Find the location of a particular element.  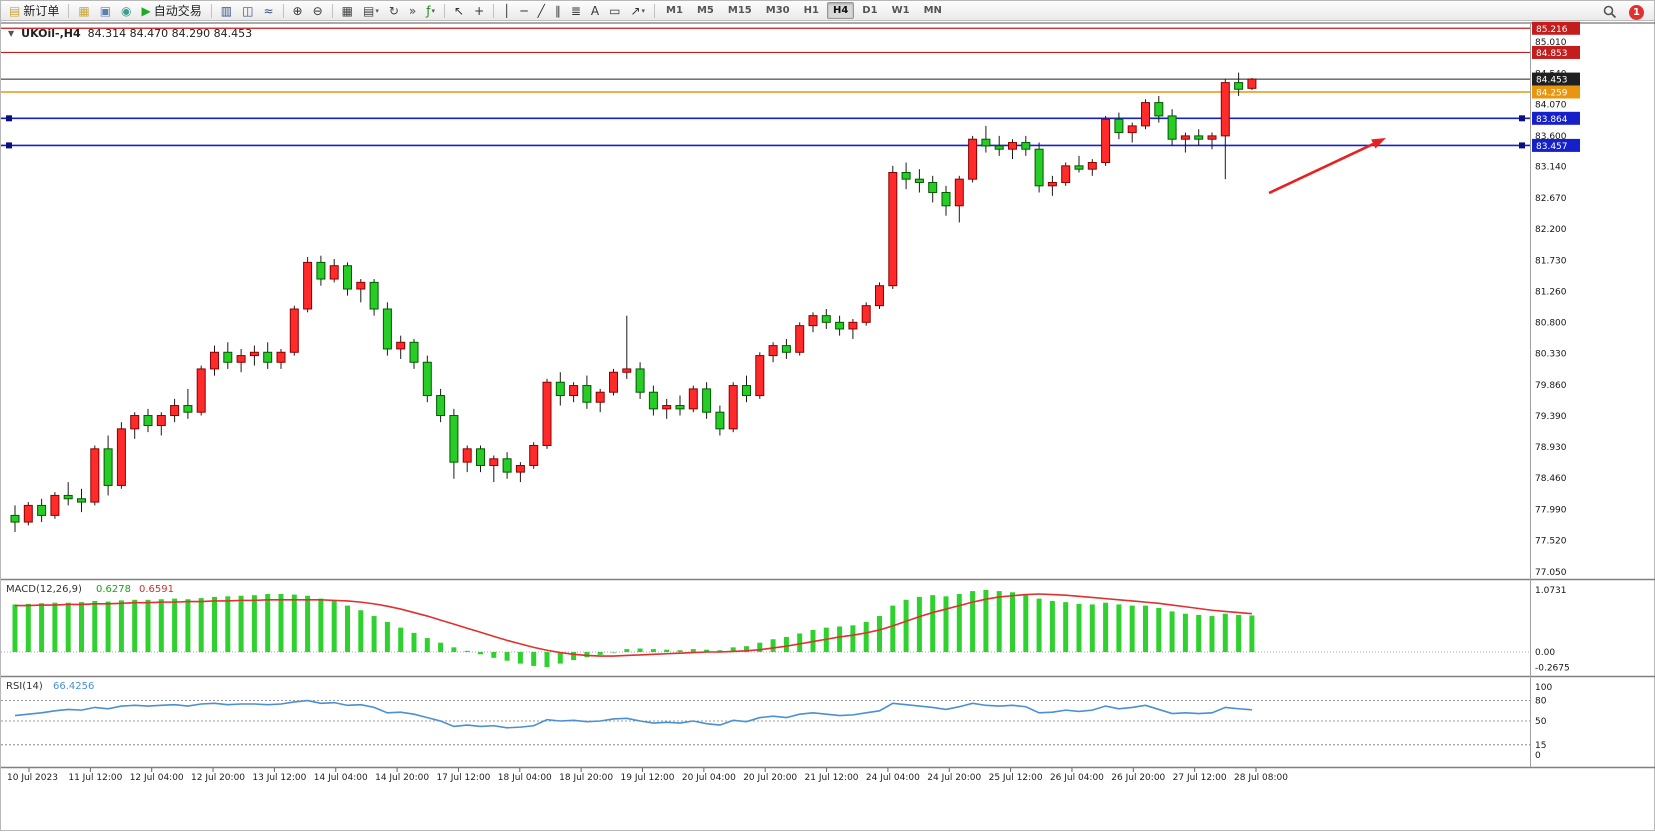

svg-text: 84.853 is located at coordinates (1552, 54).